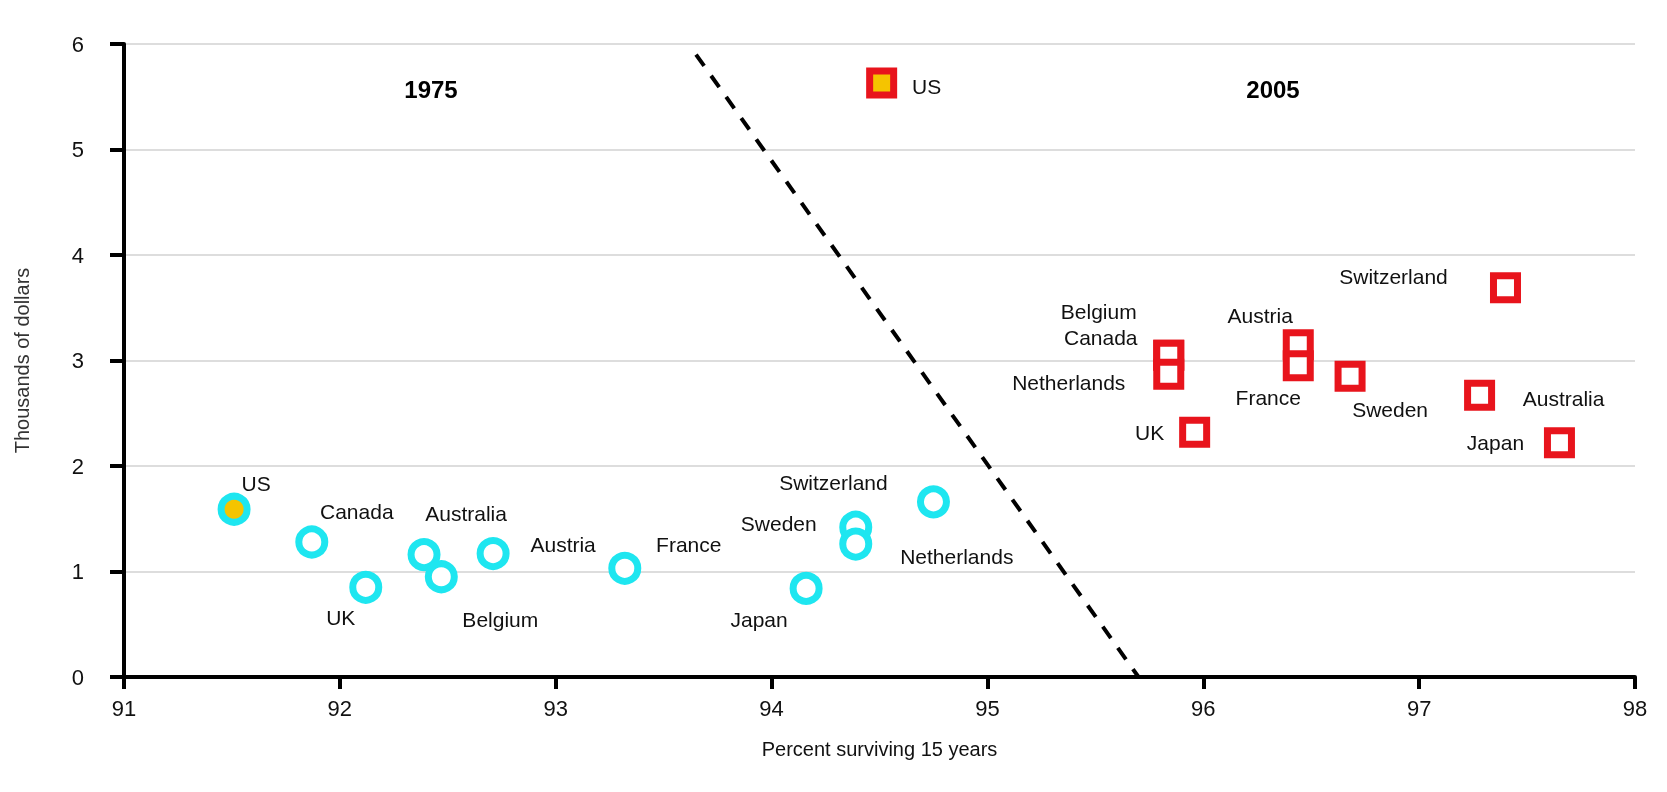  Describe the element at coordinates (77, 466) in the screenshot. I see `y-tick-label: 2` at that location.